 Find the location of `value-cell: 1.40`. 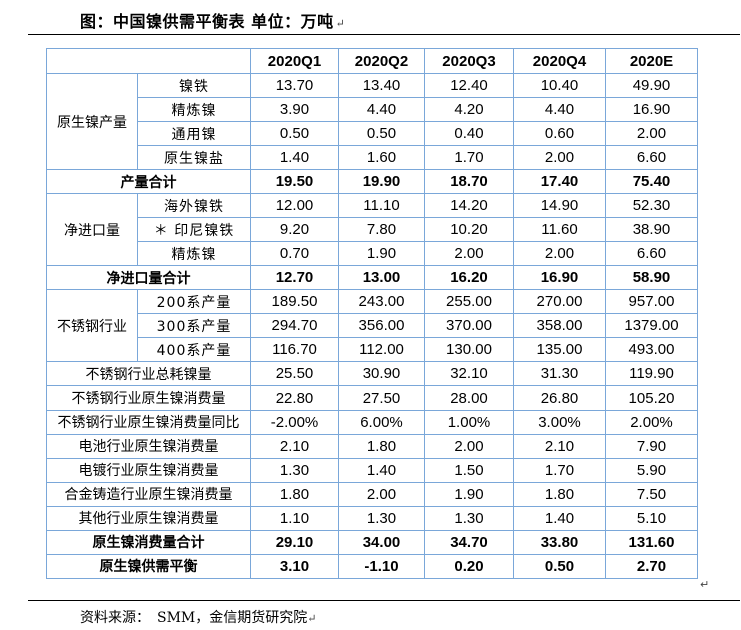

value-cell: 1.40 is located at coordinates (381, 470).